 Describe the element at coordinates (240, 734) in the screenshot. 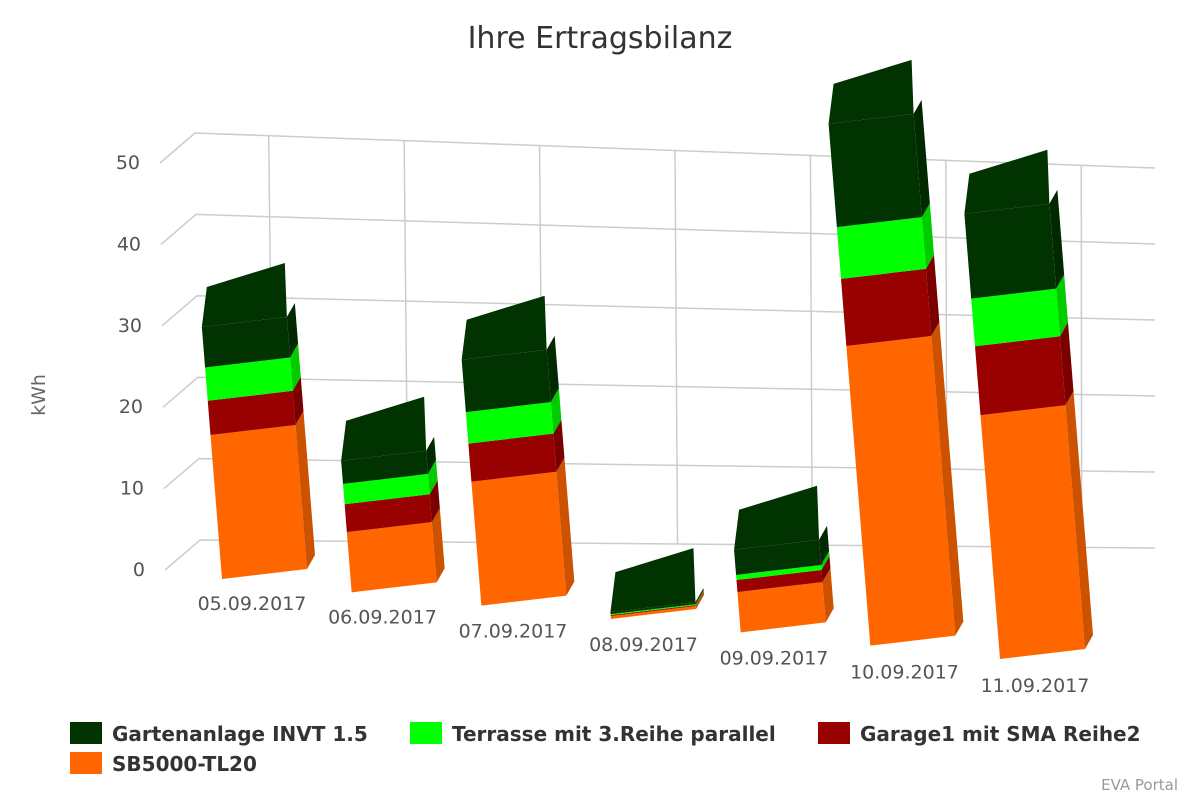

I see `legend-item-label: Gartenanlage INVT 1.5` at that location.